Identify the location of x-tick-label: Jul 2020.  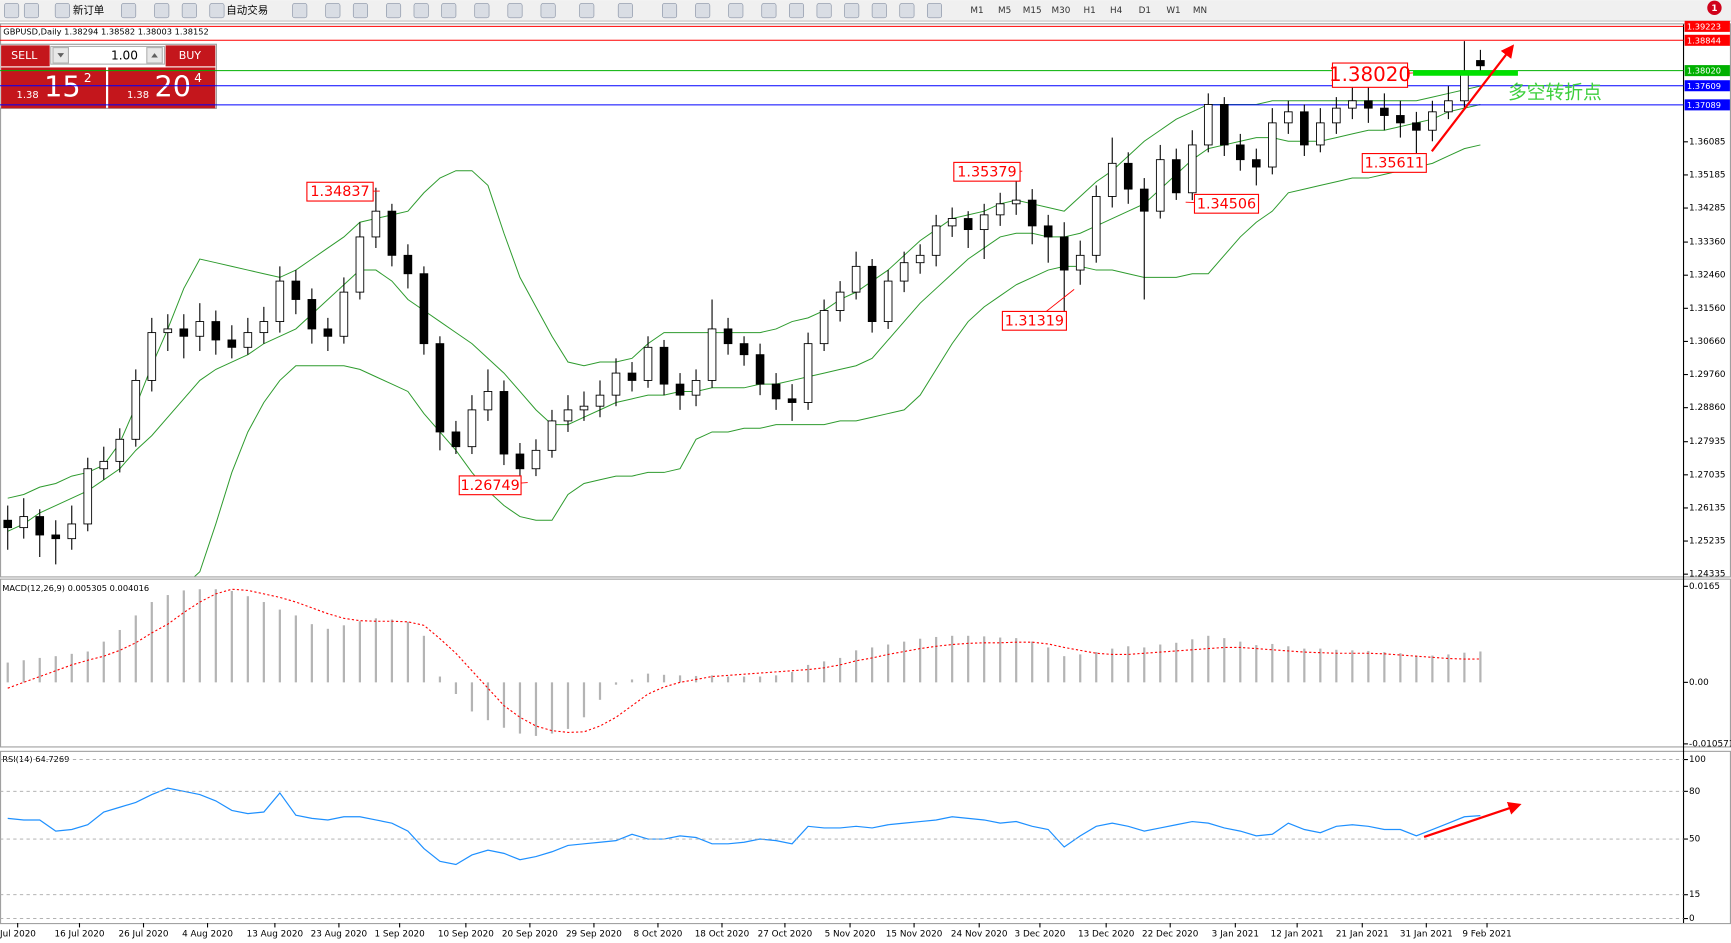
(18, 935).